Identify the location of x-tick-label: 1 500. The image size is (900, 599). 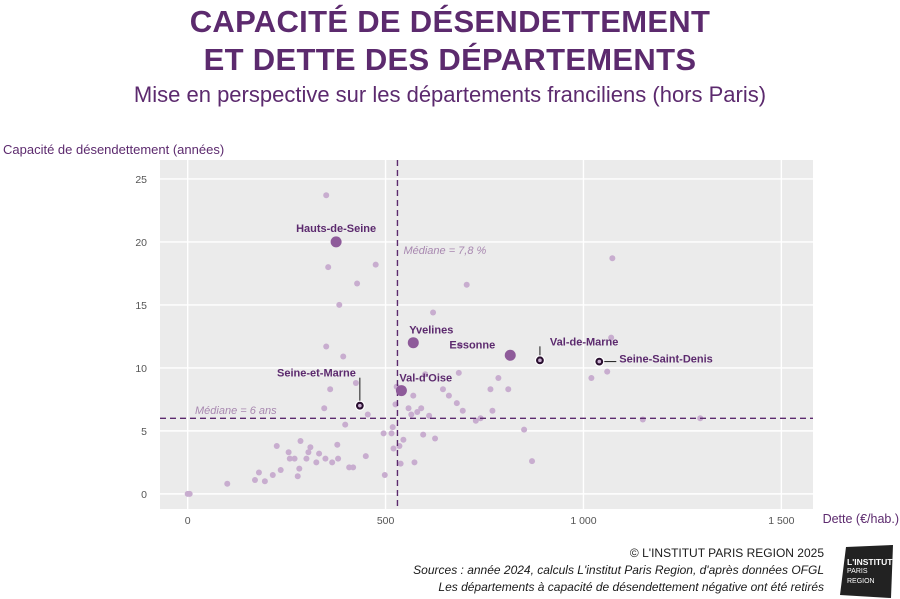
(781, 521).